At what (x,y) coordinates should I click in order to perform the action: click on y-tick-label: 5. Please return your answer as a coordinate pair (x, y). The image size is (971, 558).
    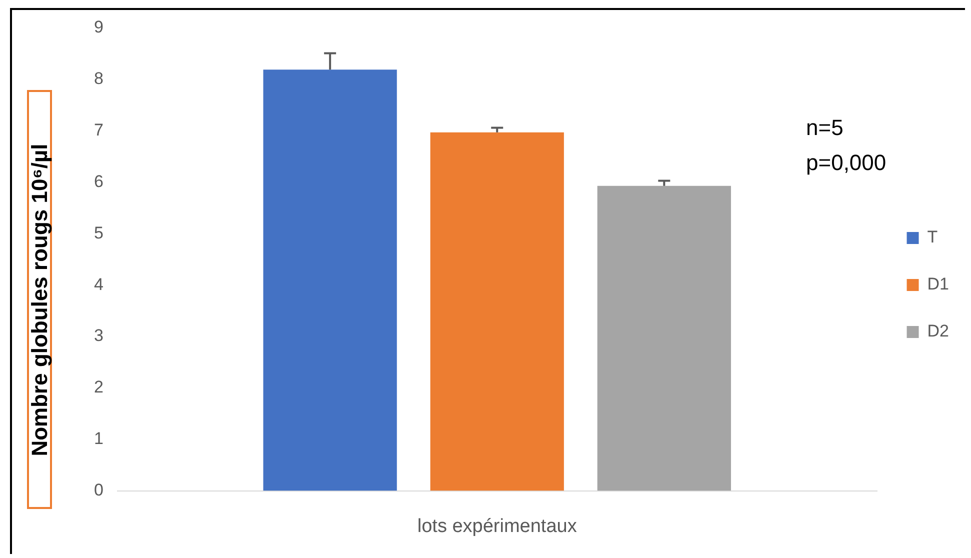
    Looking at the image, I should click on (99, 232).